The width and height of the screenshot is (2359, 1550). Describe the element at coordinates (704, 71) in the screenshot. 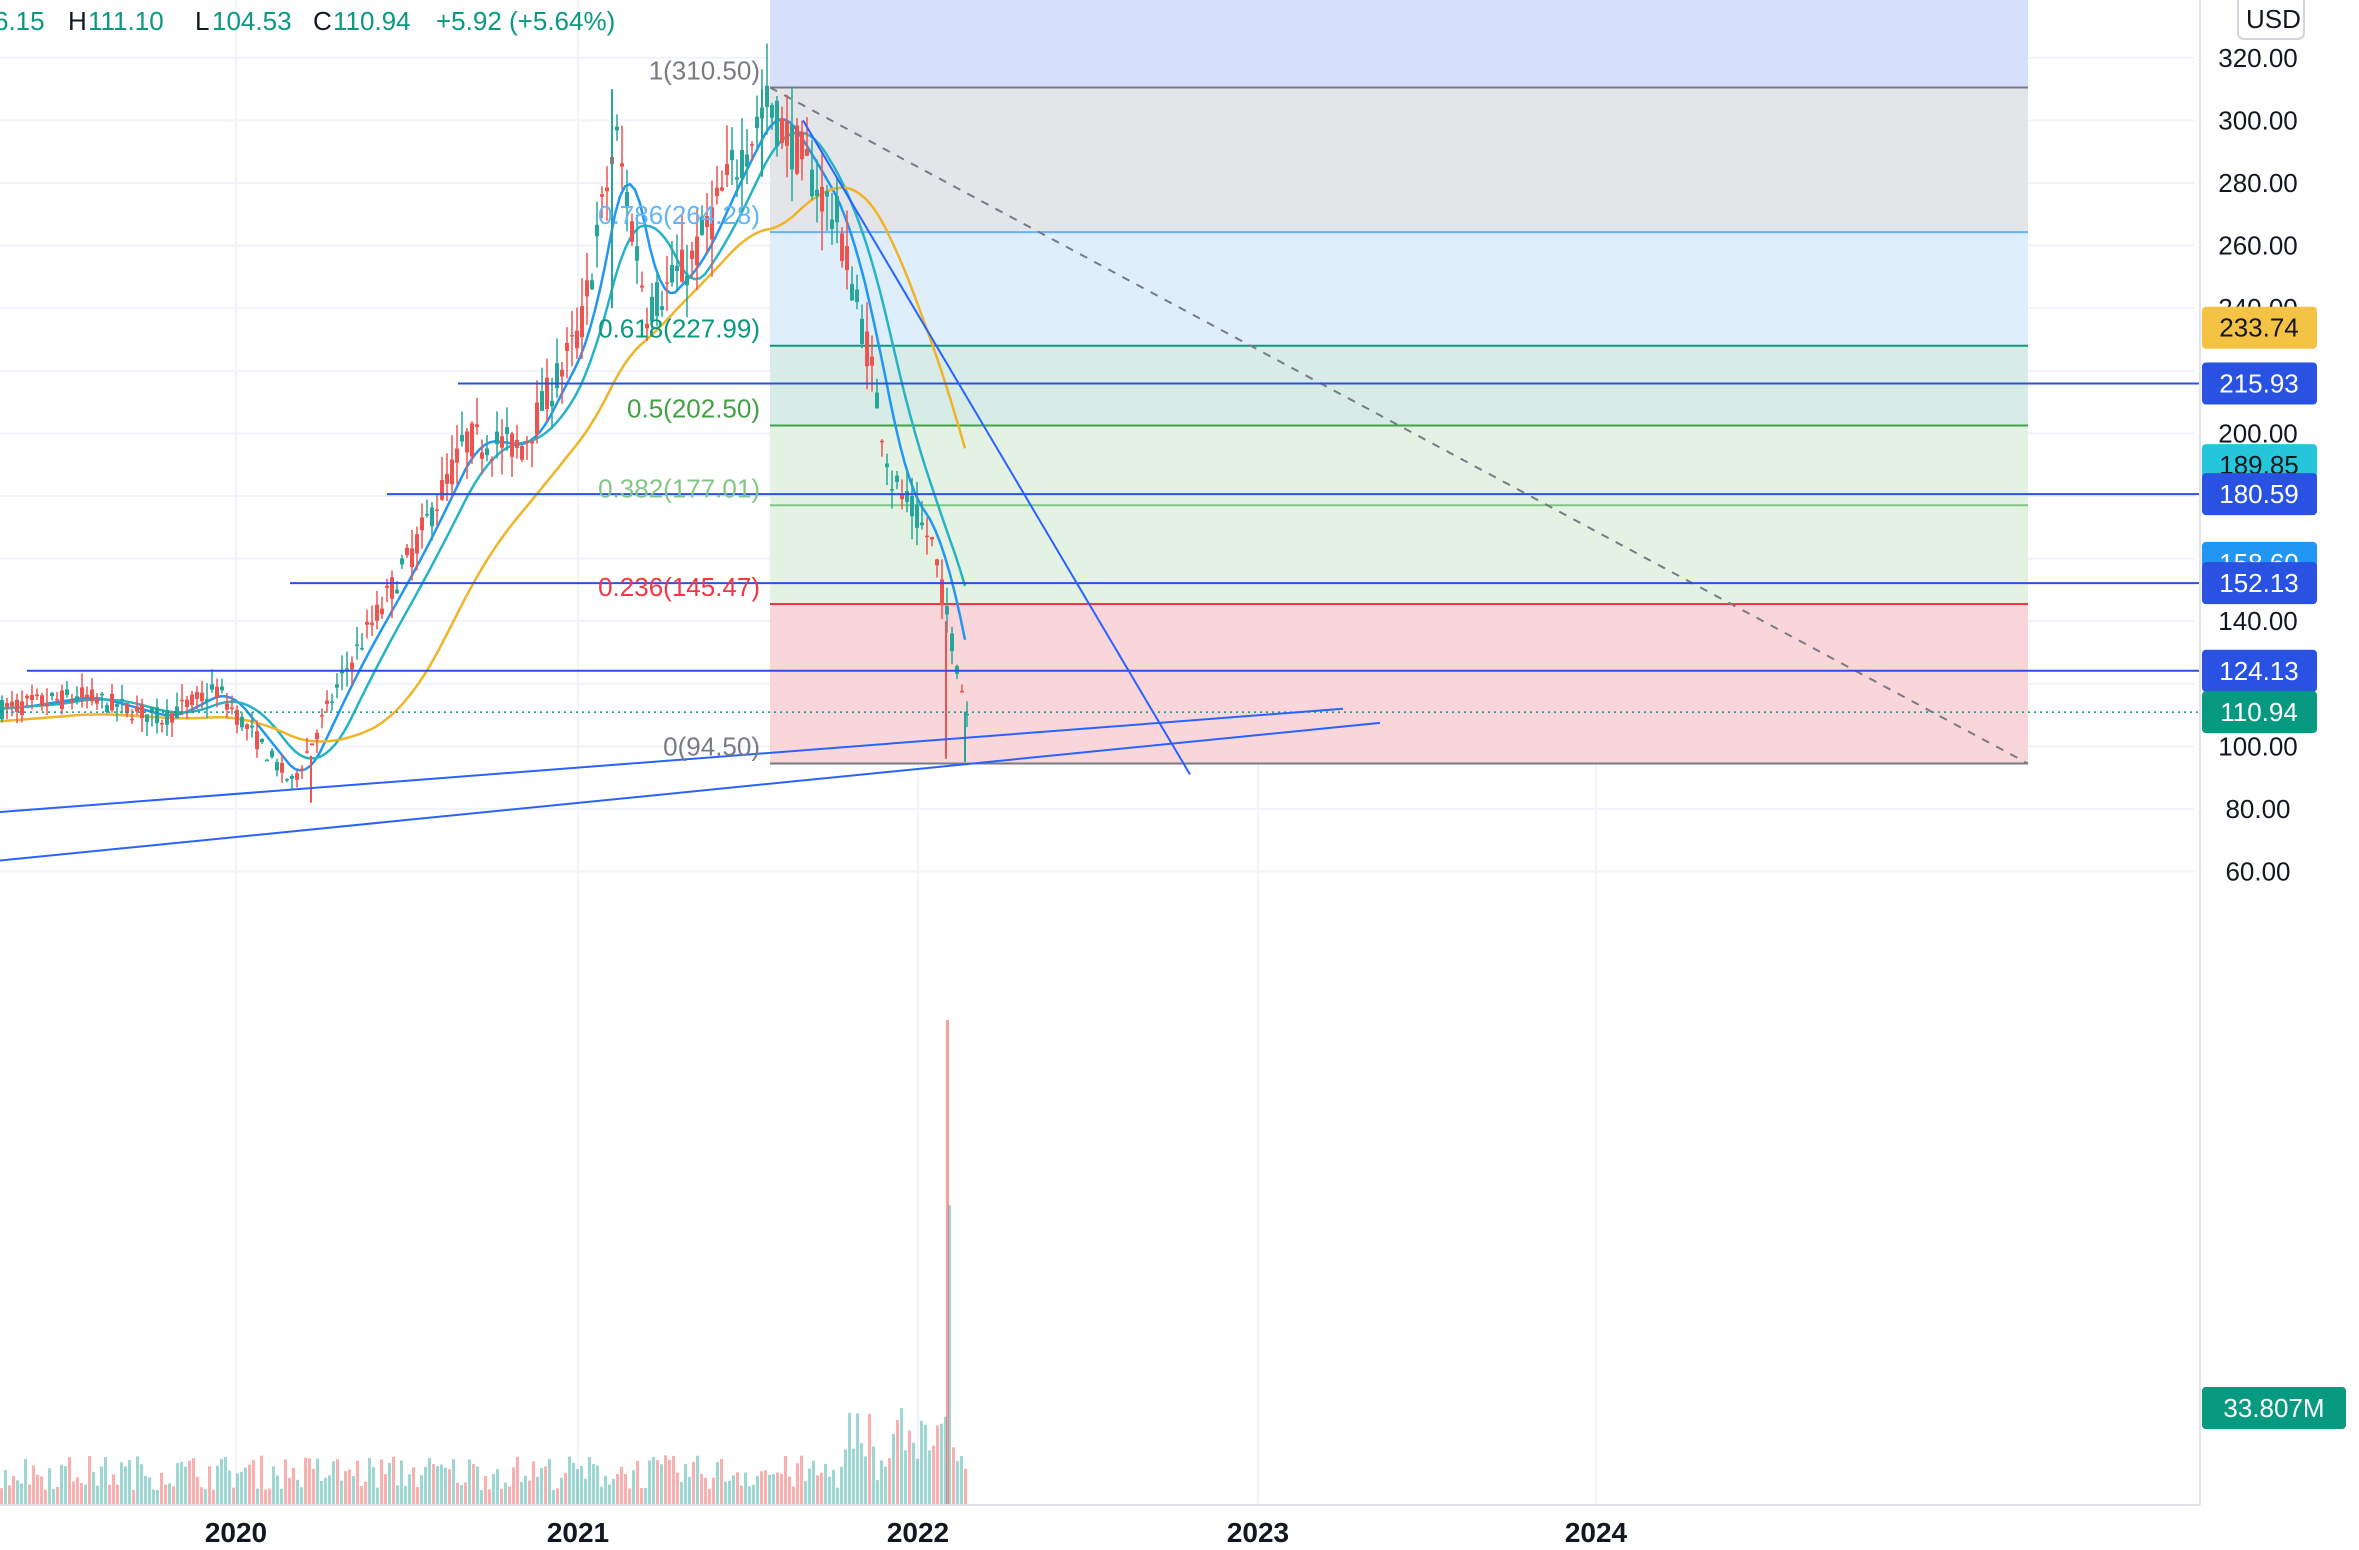

I see `fib-label: 1(310.50)` at that location.